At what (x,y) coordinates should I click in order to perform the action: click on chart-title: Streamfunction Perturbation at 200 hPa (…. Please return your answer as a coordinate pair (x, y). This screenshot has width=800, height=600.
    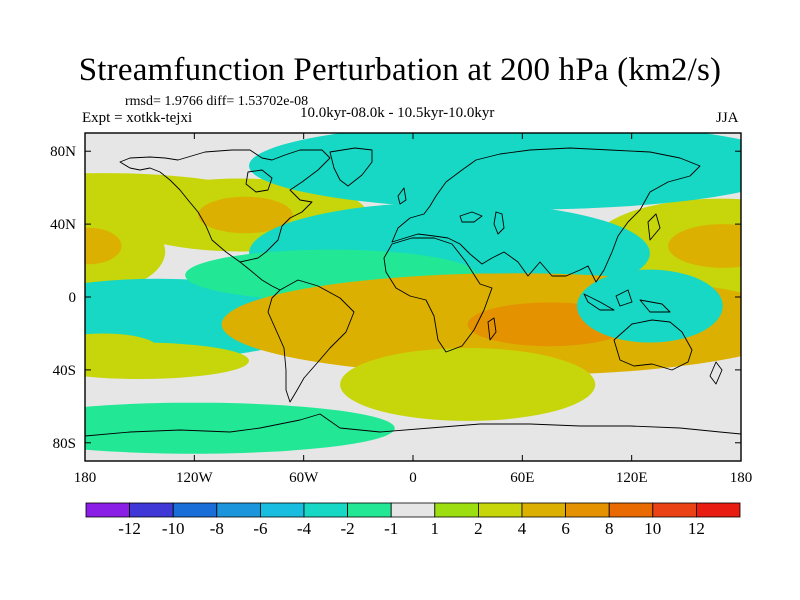
    Looking at the image, I should click on (400, 70).